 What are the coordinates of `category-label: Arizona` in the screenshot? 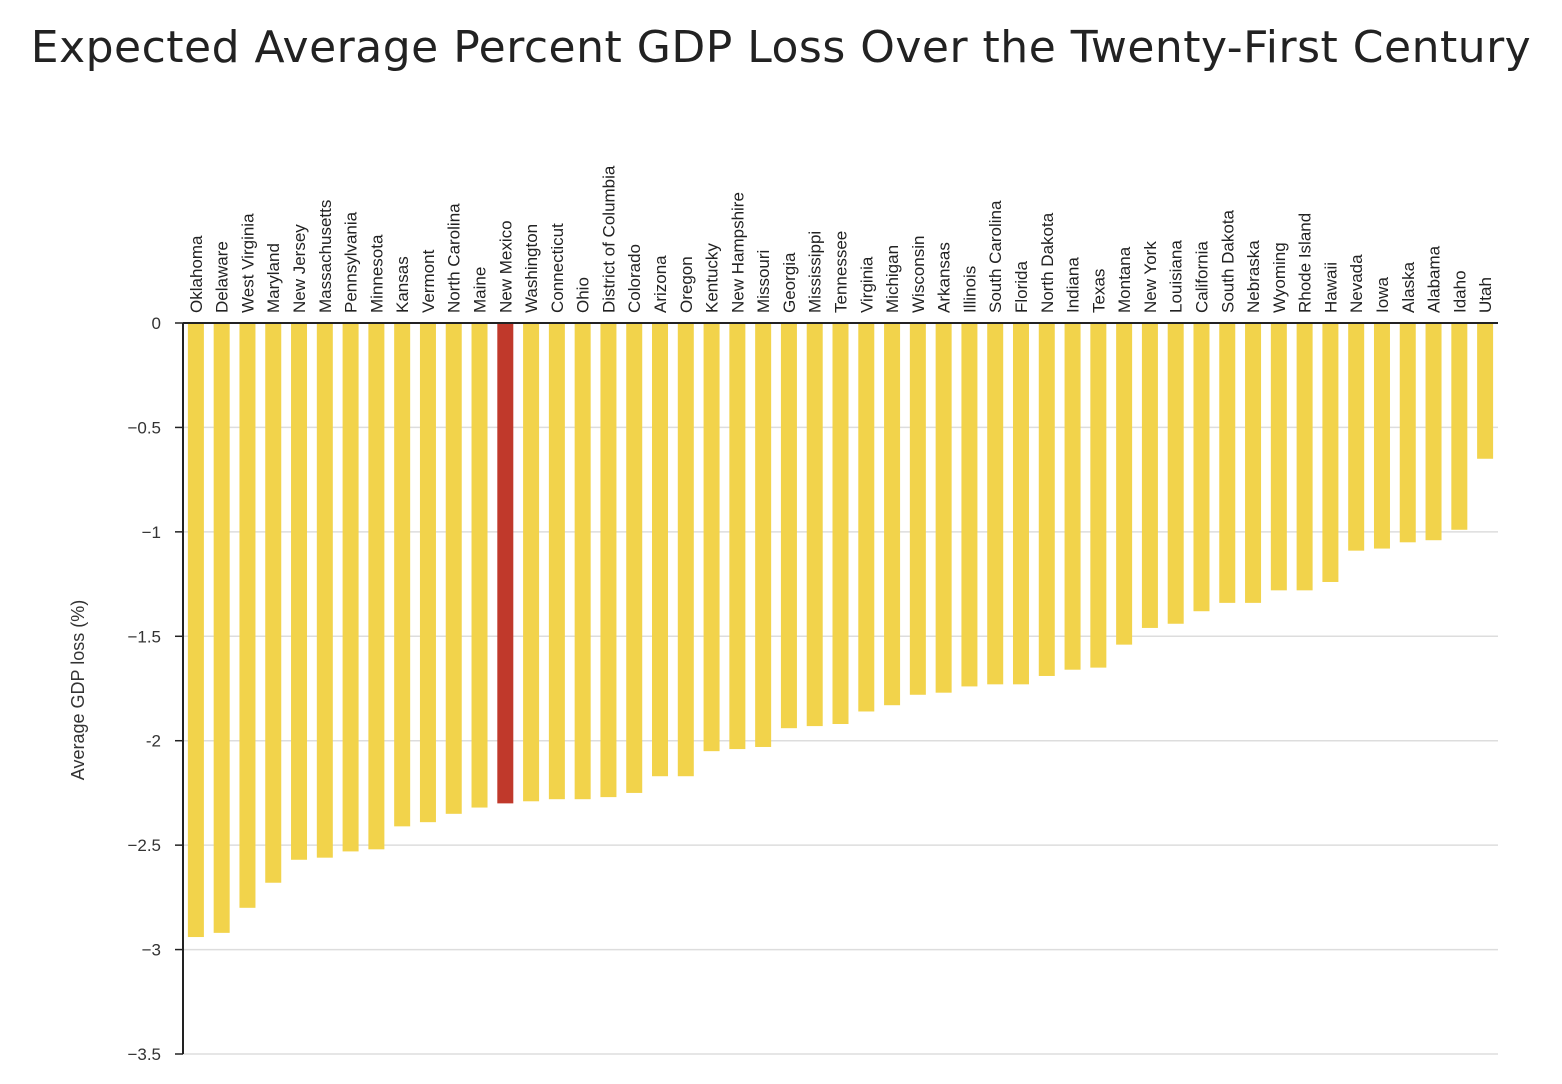 It's located at (660, 284).